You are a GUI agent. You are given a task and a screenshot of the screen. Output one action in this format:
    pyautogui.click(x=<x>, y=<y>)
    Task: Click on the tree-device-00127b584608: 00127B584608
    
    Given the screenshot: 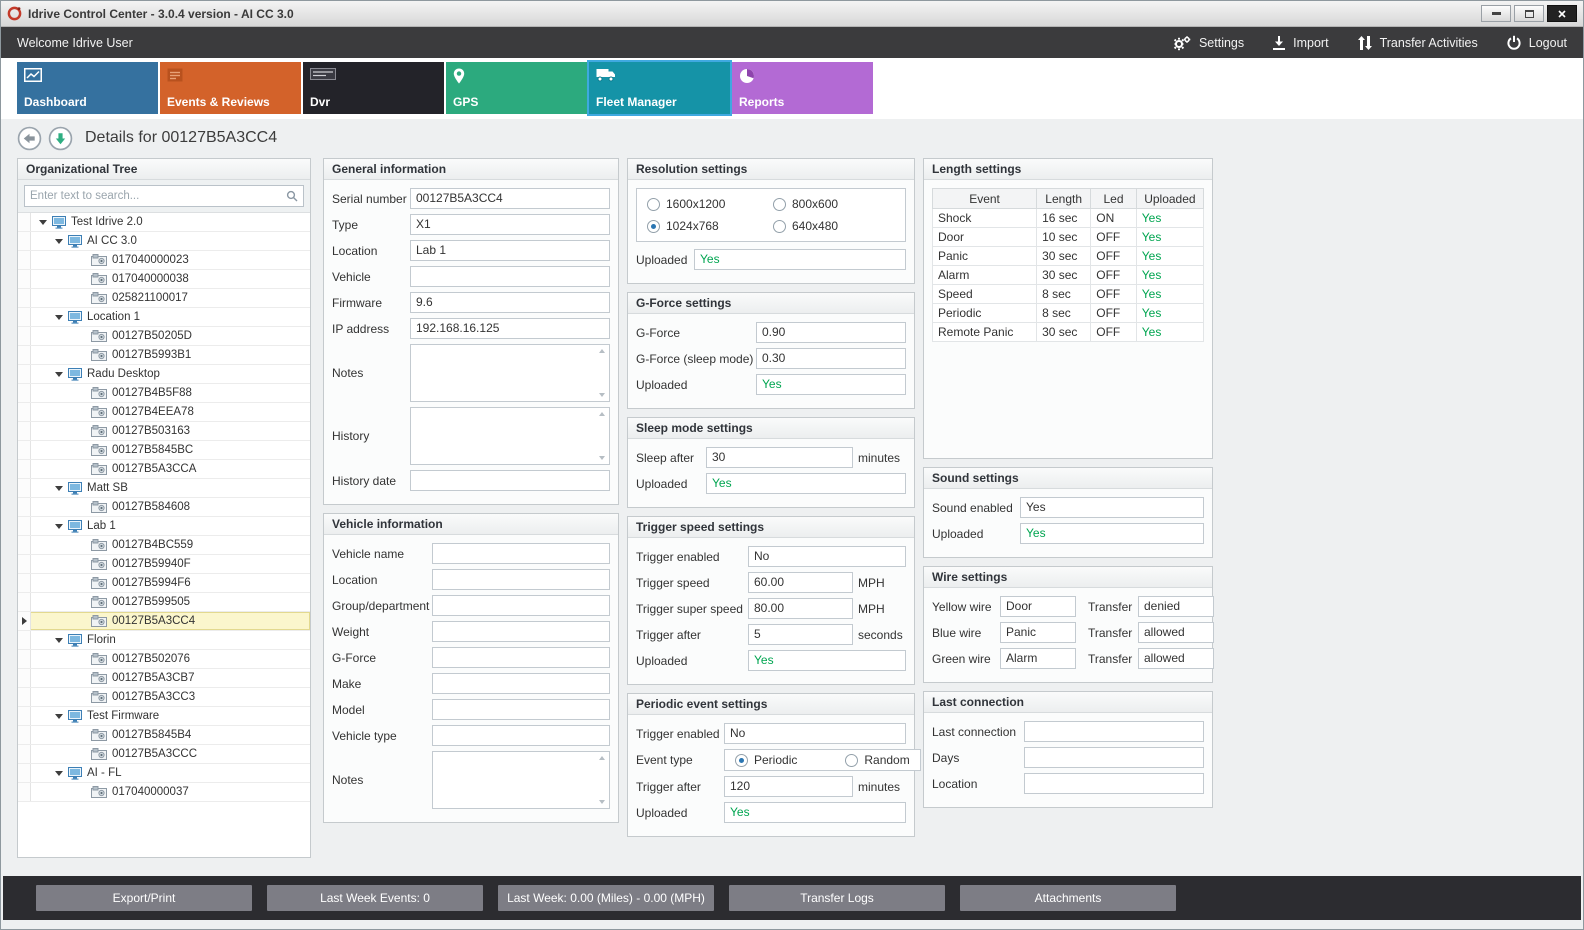 What is the action you would take?
    pyautogui.click(x=164, y=507)
    